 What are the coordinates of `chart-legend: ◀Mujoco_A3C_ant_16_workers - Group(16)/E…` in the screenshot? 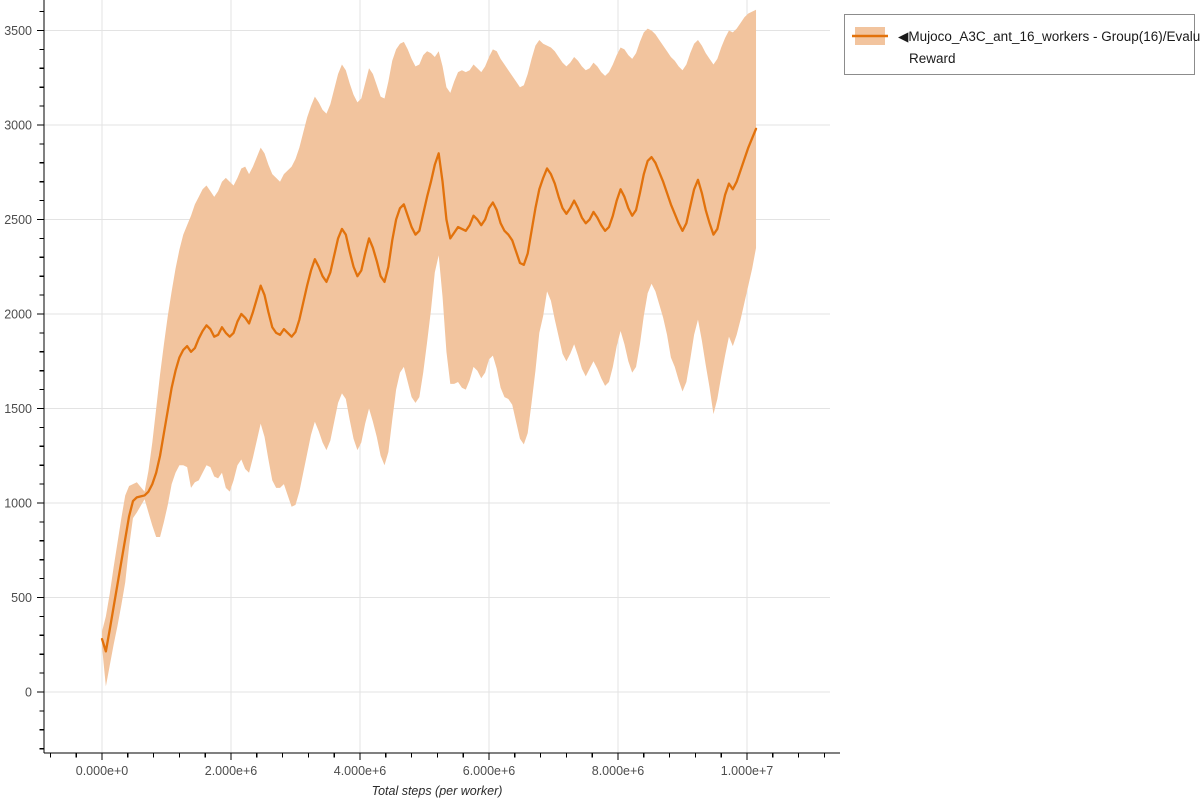 It's located at (1022, 44).